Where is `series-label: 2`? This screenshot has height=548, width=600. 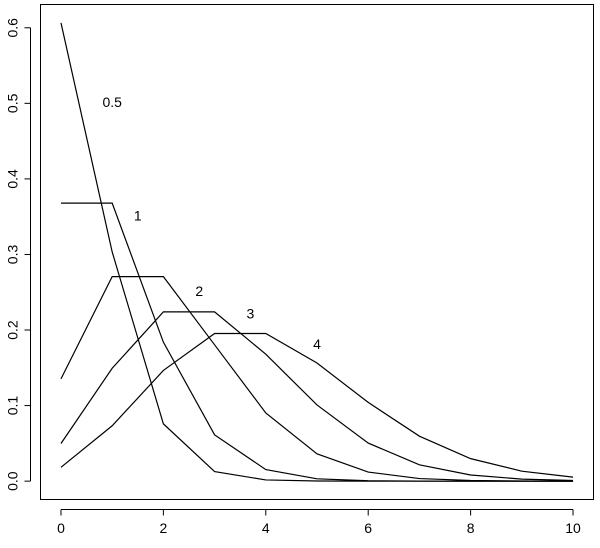 series-label: 2 is located at coordinates (199, 291).